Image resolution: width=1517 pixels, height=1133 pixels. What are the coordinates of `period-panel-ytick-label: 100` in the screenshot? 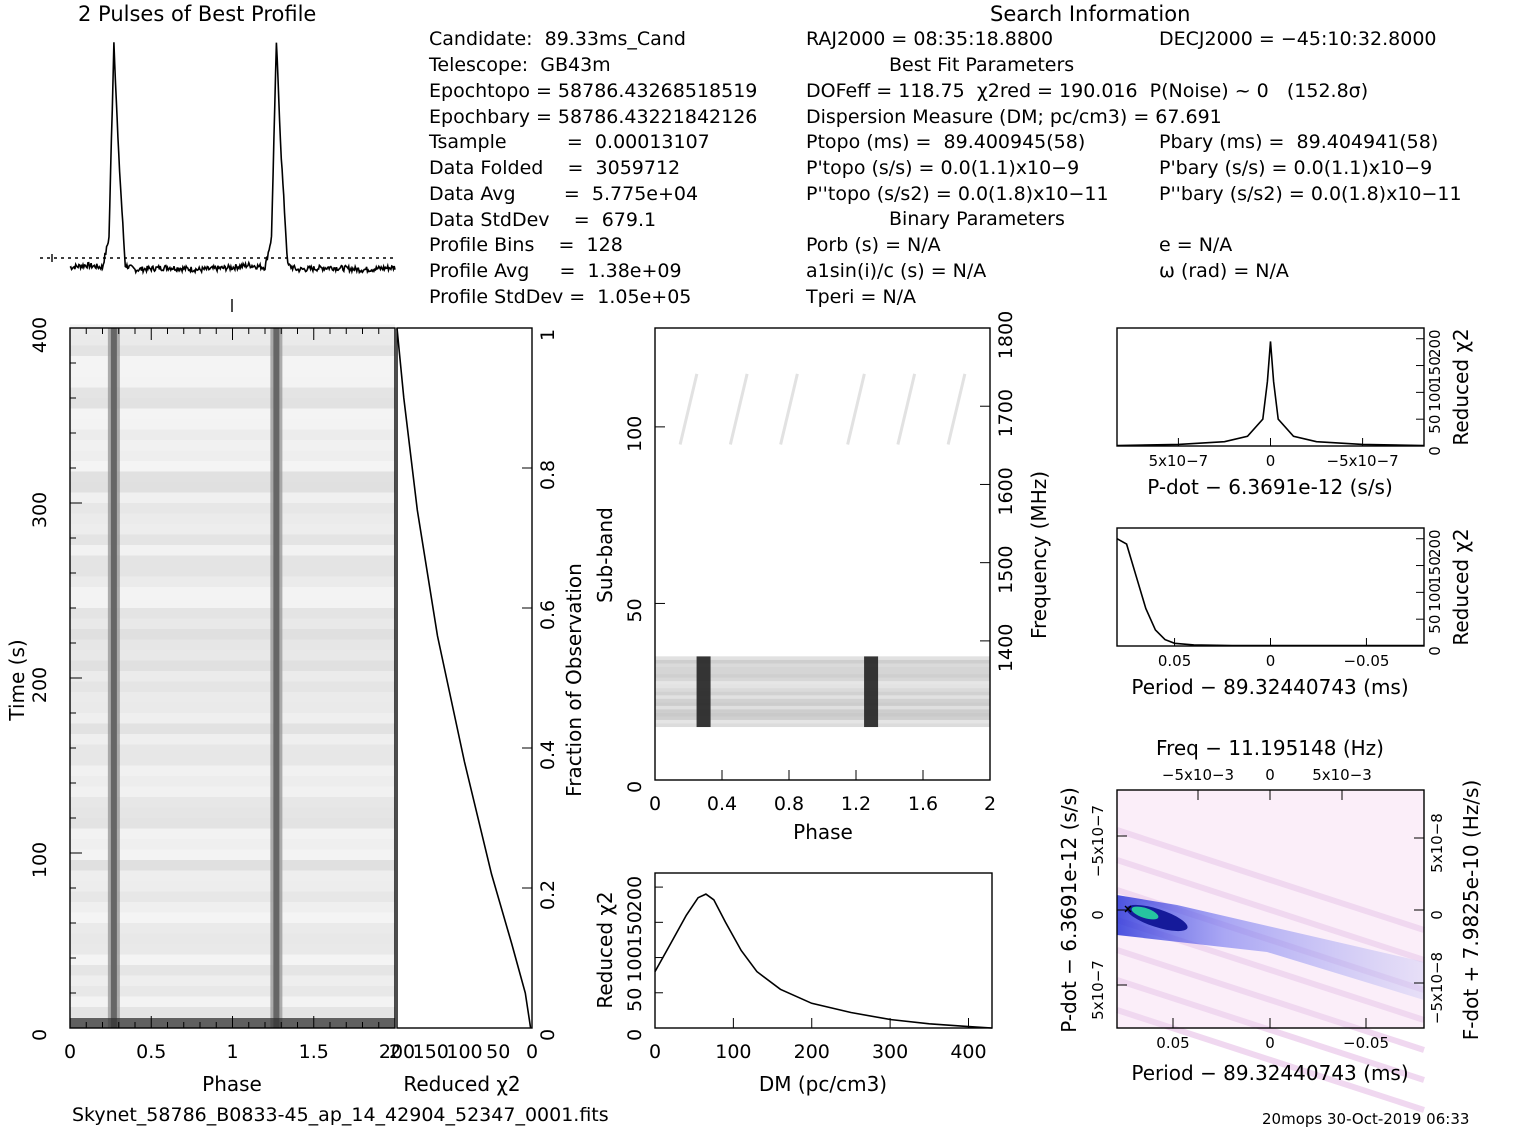 It's located at (1435, 597).